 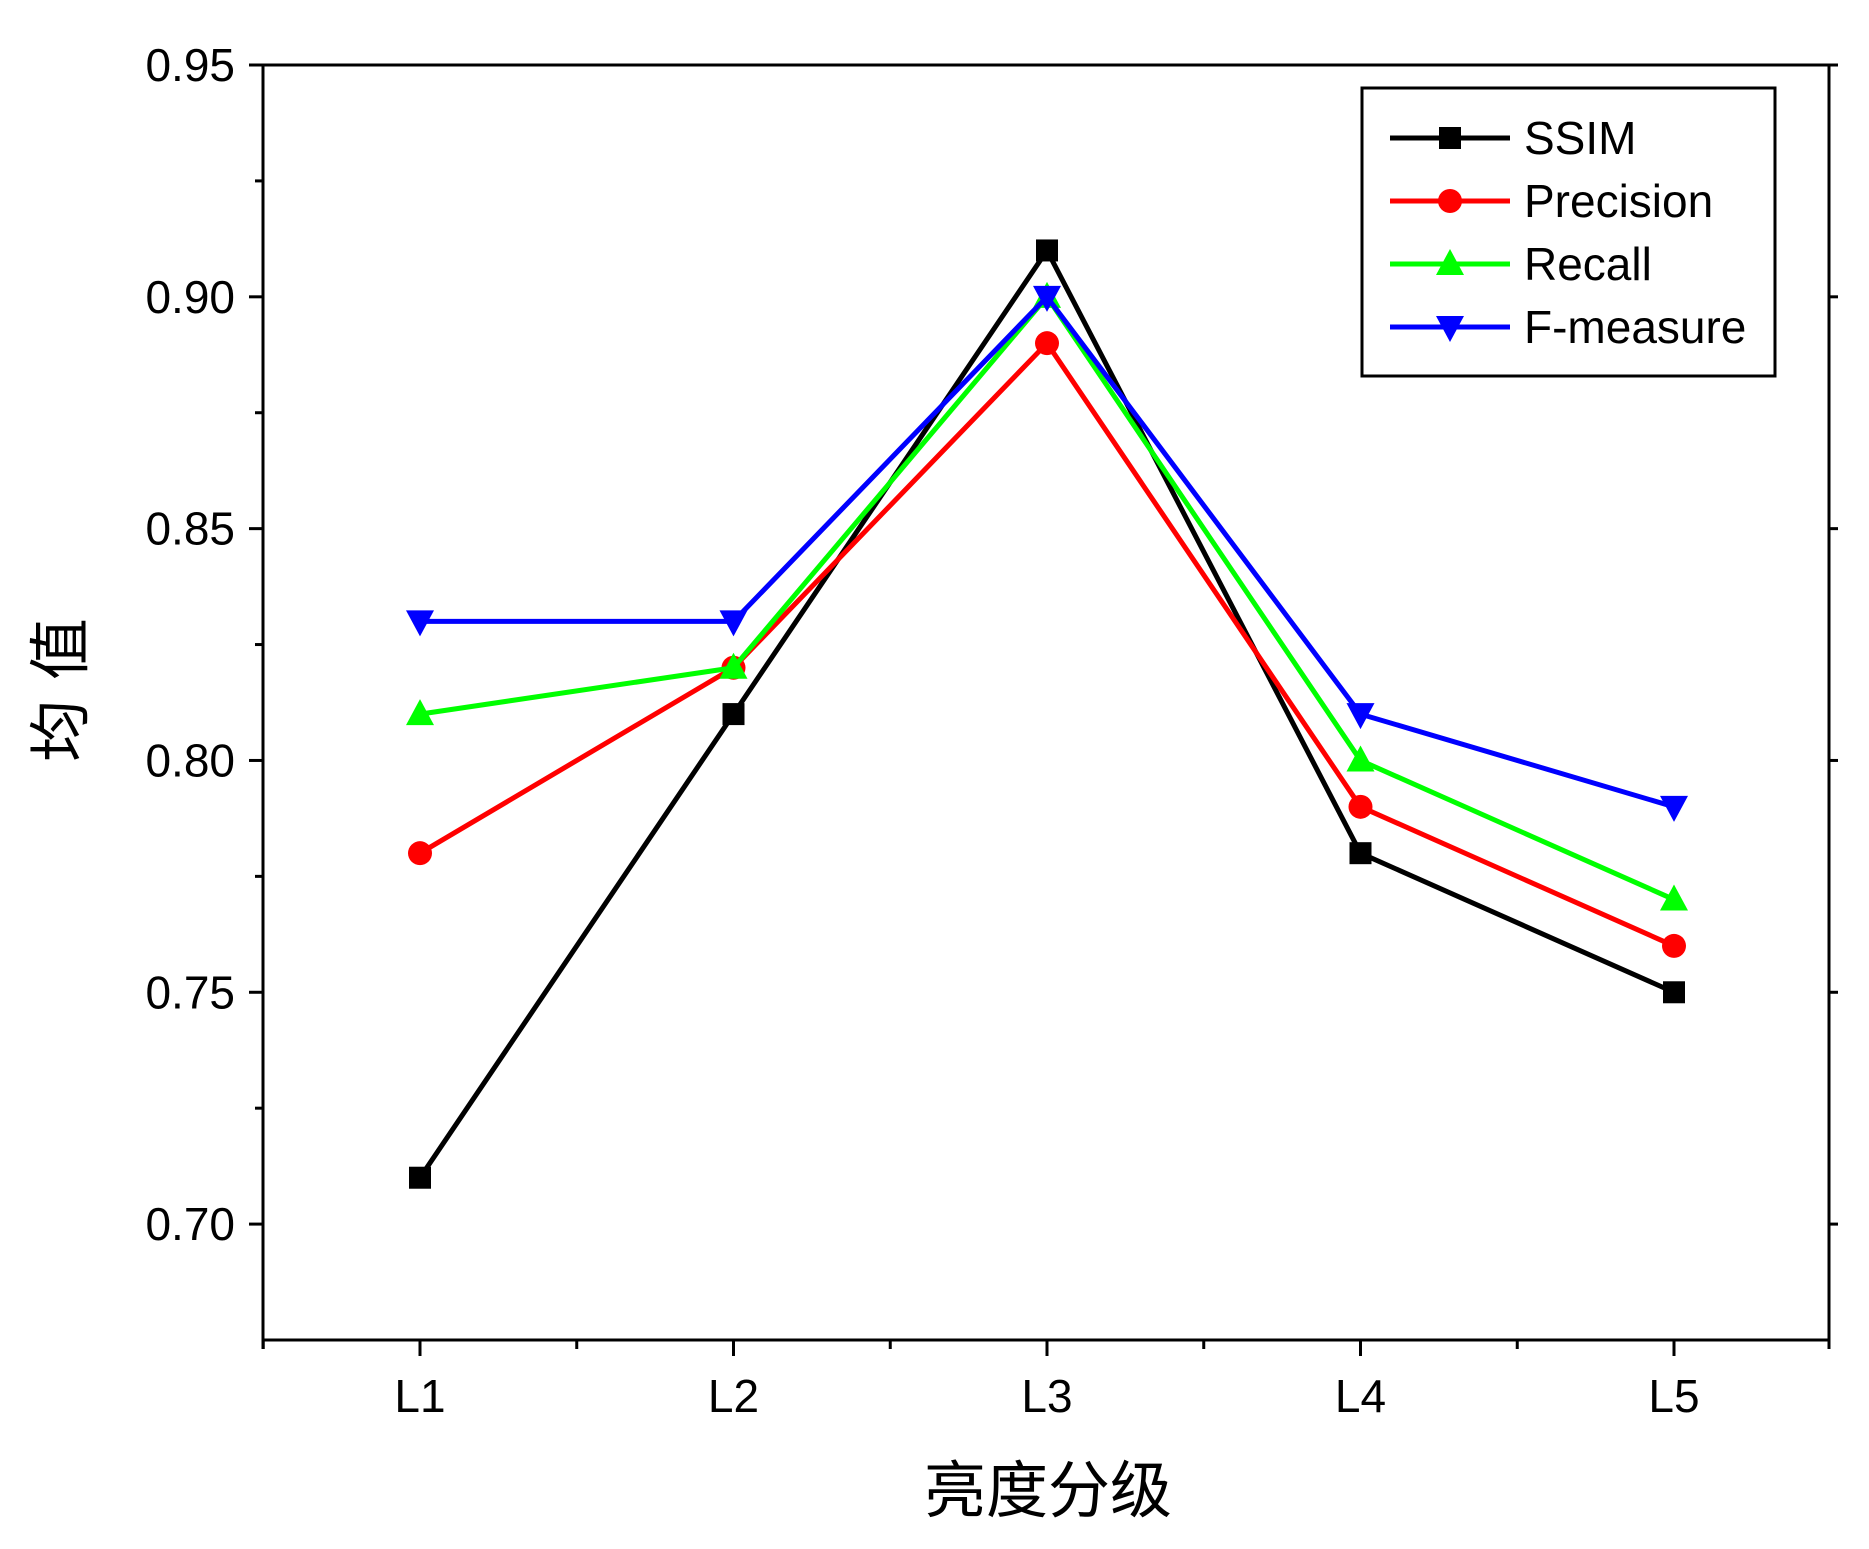 I want to click on y-tick-label: 0.80, so click(x=190, y=760).